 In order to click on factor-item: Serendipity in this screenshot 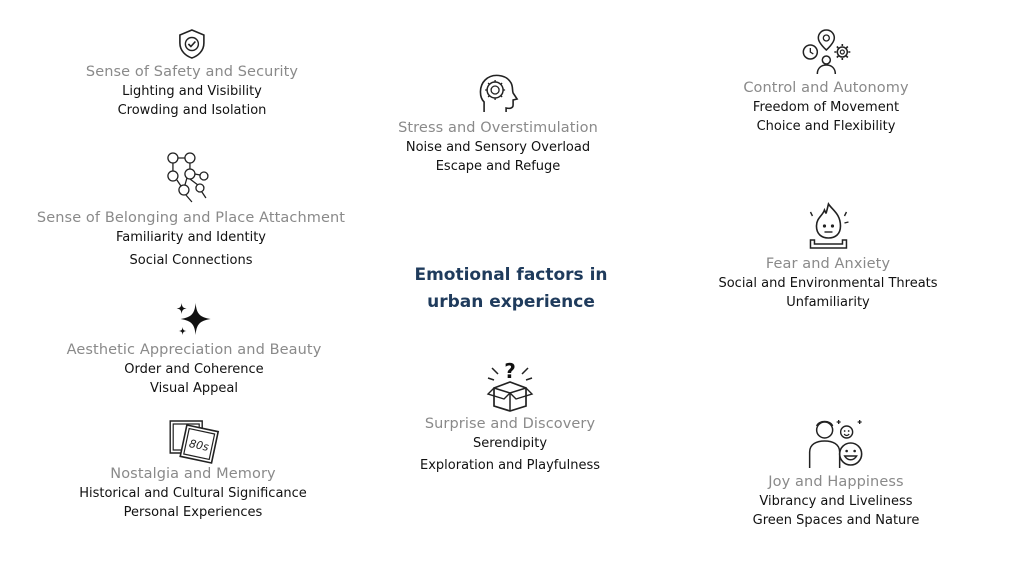, I will do `click(510, 443)`.